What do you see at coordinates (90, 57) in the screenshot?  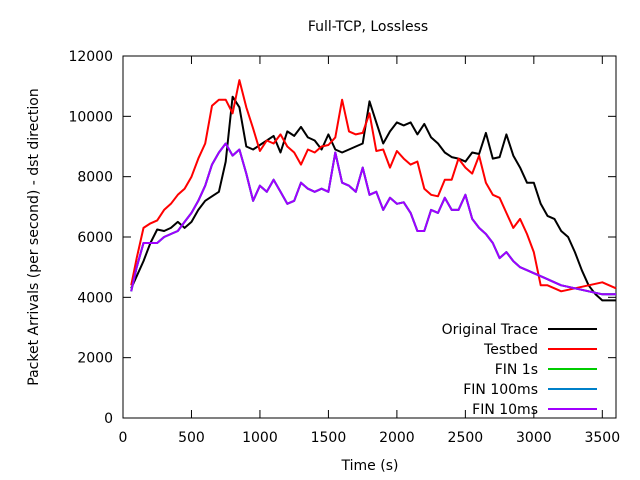 I see `y-tick-label: 12000` at bounding box center [90, 57].